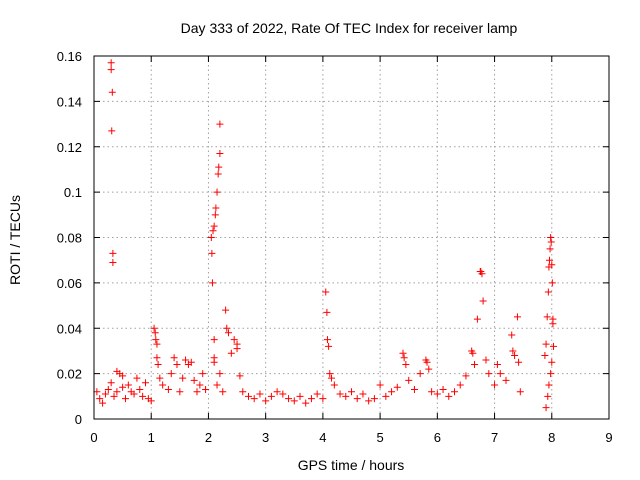 The width and height of the screenshot is (640, 480). Describe the element at coordinates (379, 437) in the screenshot. I see `x-tick-label: 5` at that location.